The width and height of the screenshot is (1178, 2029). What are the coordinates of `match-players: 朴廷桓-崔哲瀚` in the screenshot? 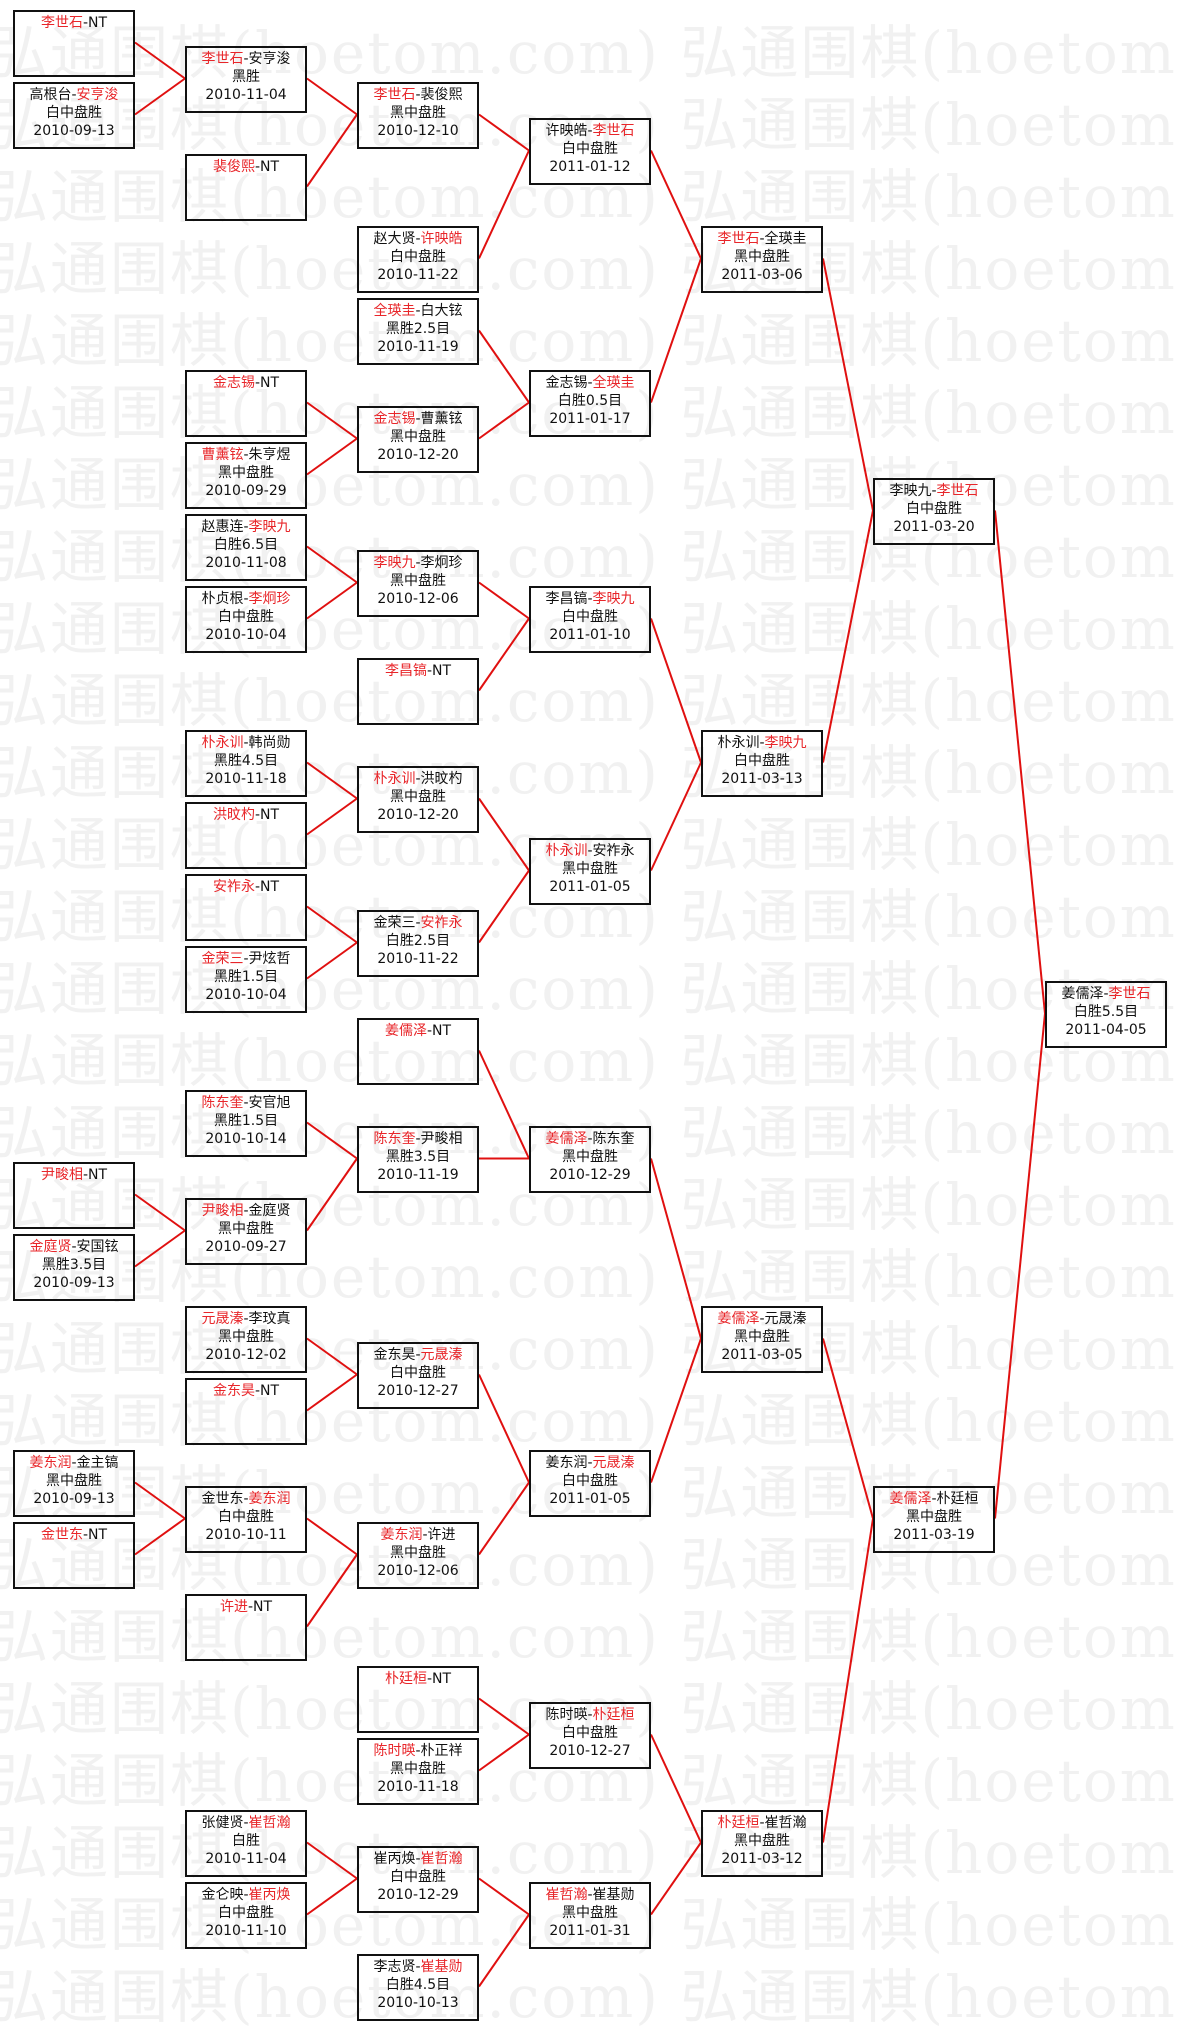 It's located at (762, 1823).